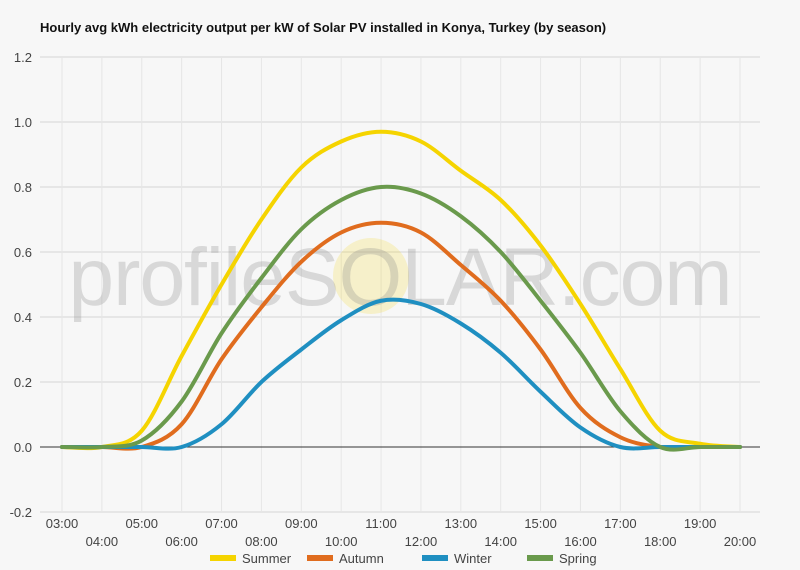 Image resolution: width=800 pixels, height=570 pixels. What do you see at coordinates (62, 523) in the screenshot?
I see `x-tick-label: 03:00` at bounding box center [62, 523].